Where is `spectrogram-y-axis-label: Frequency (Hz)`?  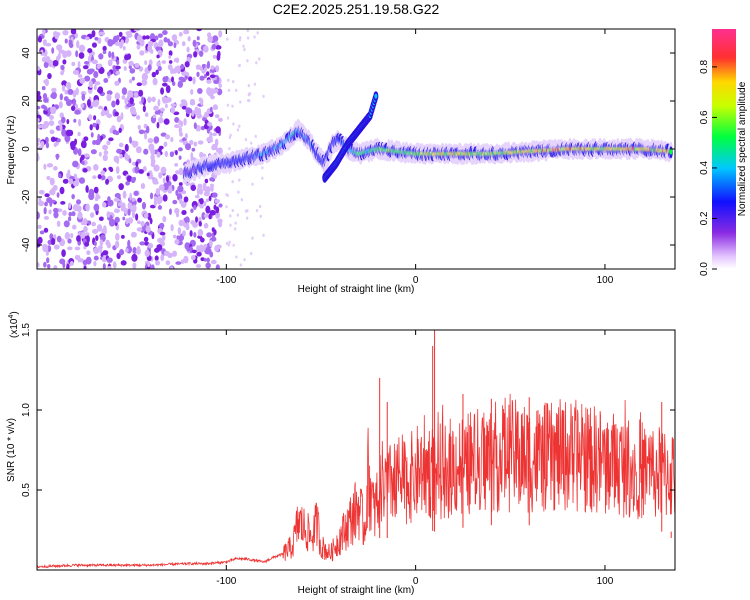 spectrogram-y-axis-label: Frequency (Hz) is located at coordinates (11, 150).